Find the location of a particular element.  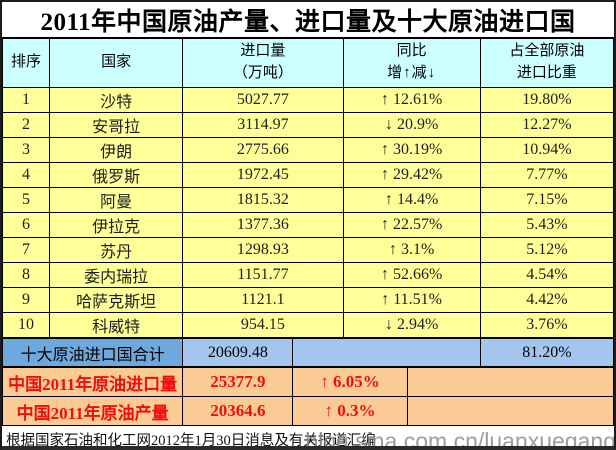

summary-share-cell: 81.20% is located at coordinates (546, 352).